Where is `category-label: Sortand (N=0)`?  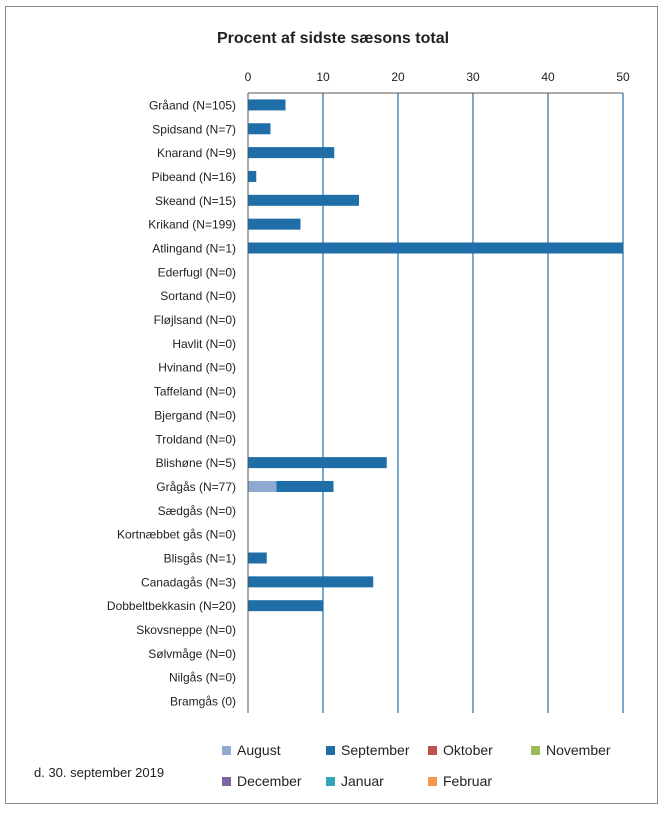
category-label: Sortand (N=0) is located at coordinates (198, 296).